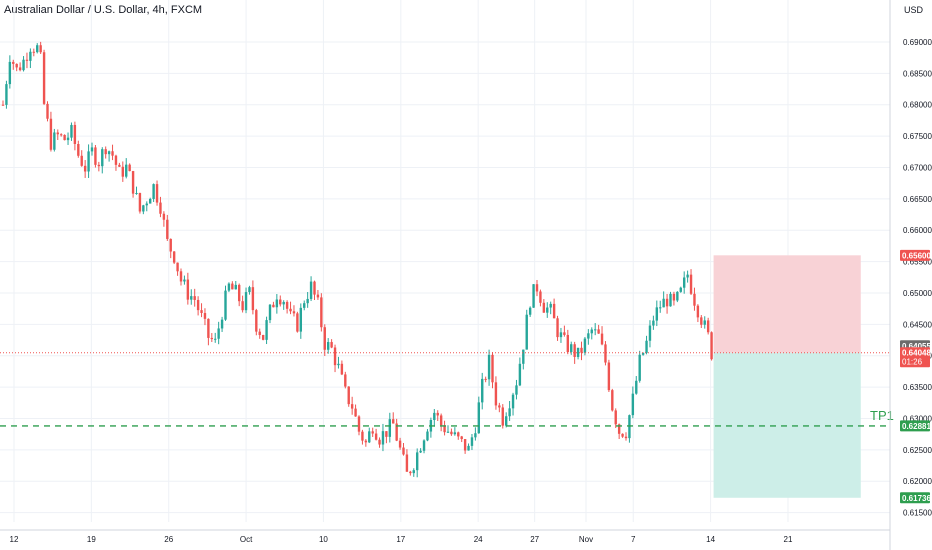 Image resolution: width=932 pixels, height=550 pixels. What do you see at coordinates (915, 255) in the screenshot?
I see `stop-price-tag` at bounding box center [915, 255].